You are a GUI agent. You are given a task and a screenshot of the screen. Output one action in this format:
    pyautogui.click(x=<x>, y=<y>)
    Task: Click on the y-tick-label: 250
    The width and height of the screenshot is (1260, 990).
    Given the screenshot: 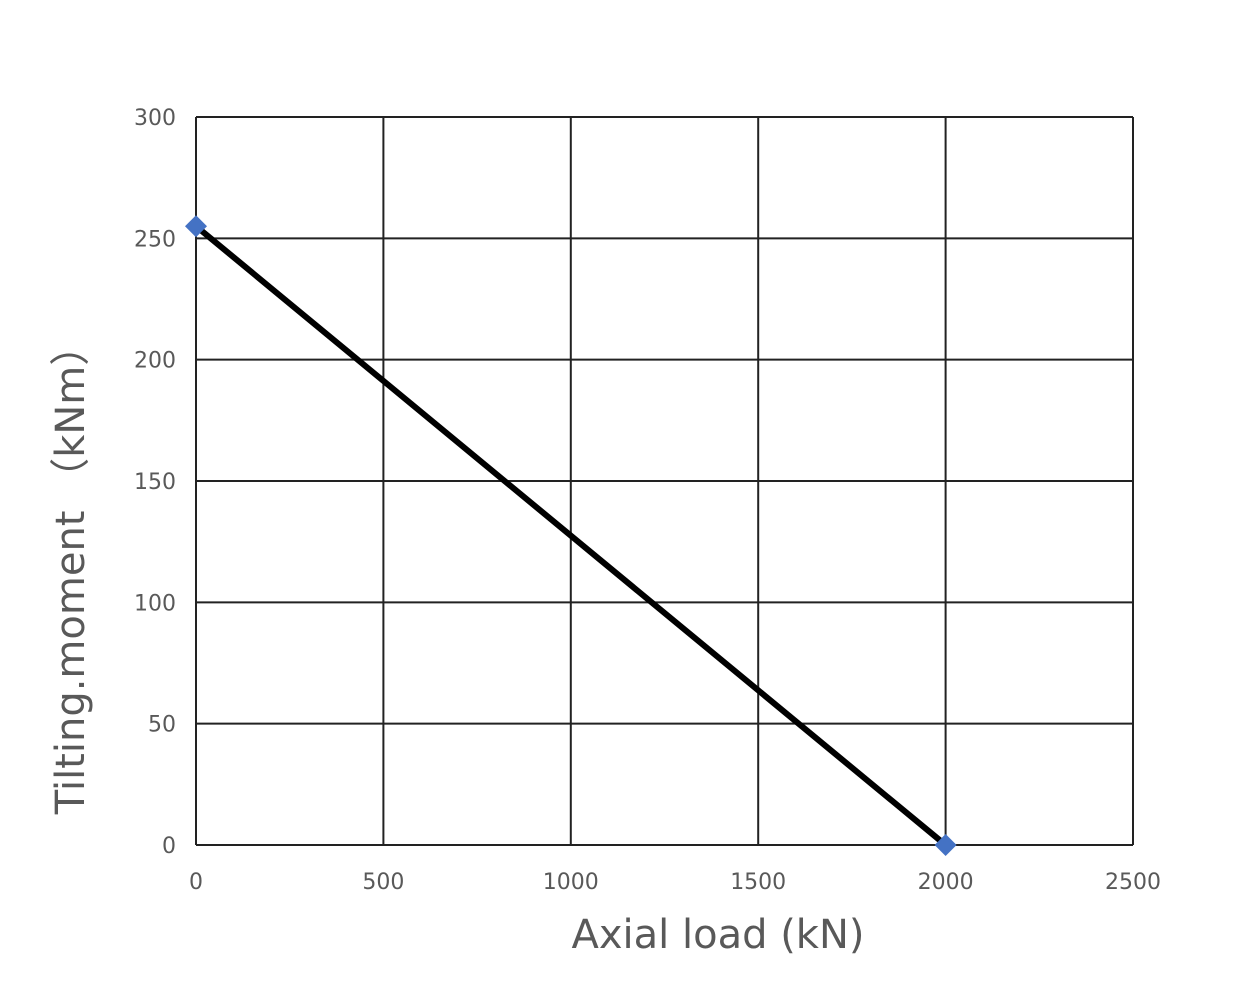 What is the action you would take?
    pyautogui.click(x=155, y=239)
    